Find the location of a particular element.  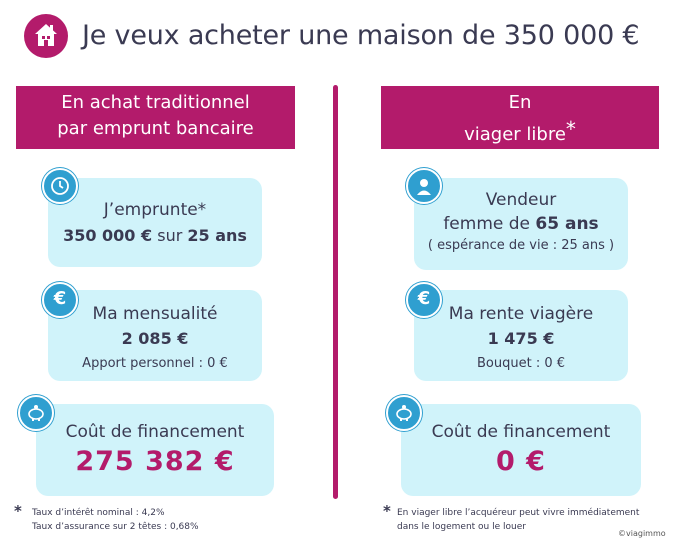

woman-avatar-icon is located at coordinates (424, 187).